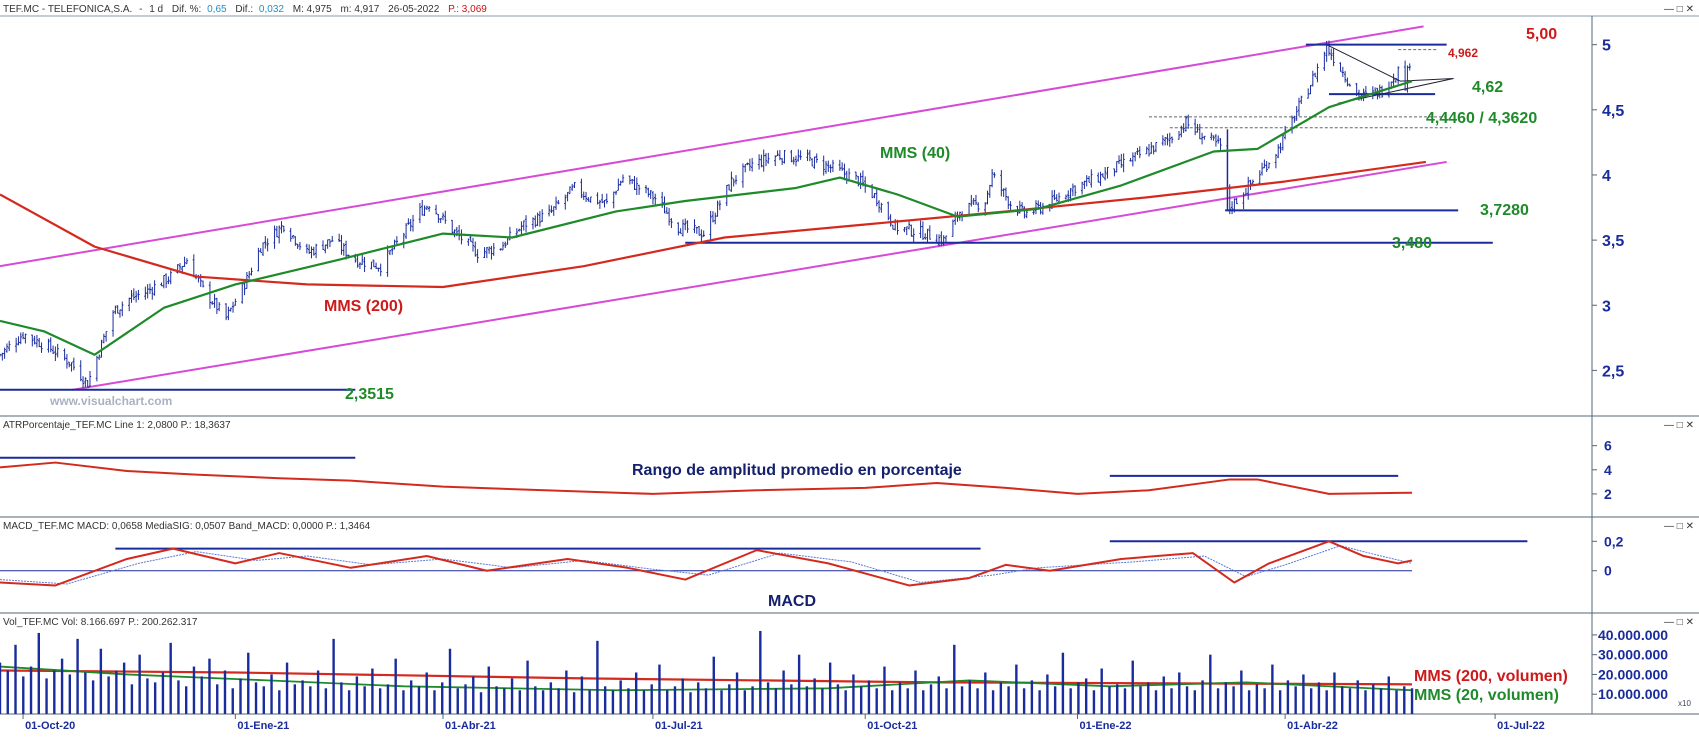 The image size is (1699, 739). I want to click on volume-y-tick-label: 20.000.000, so click(1633, 674).